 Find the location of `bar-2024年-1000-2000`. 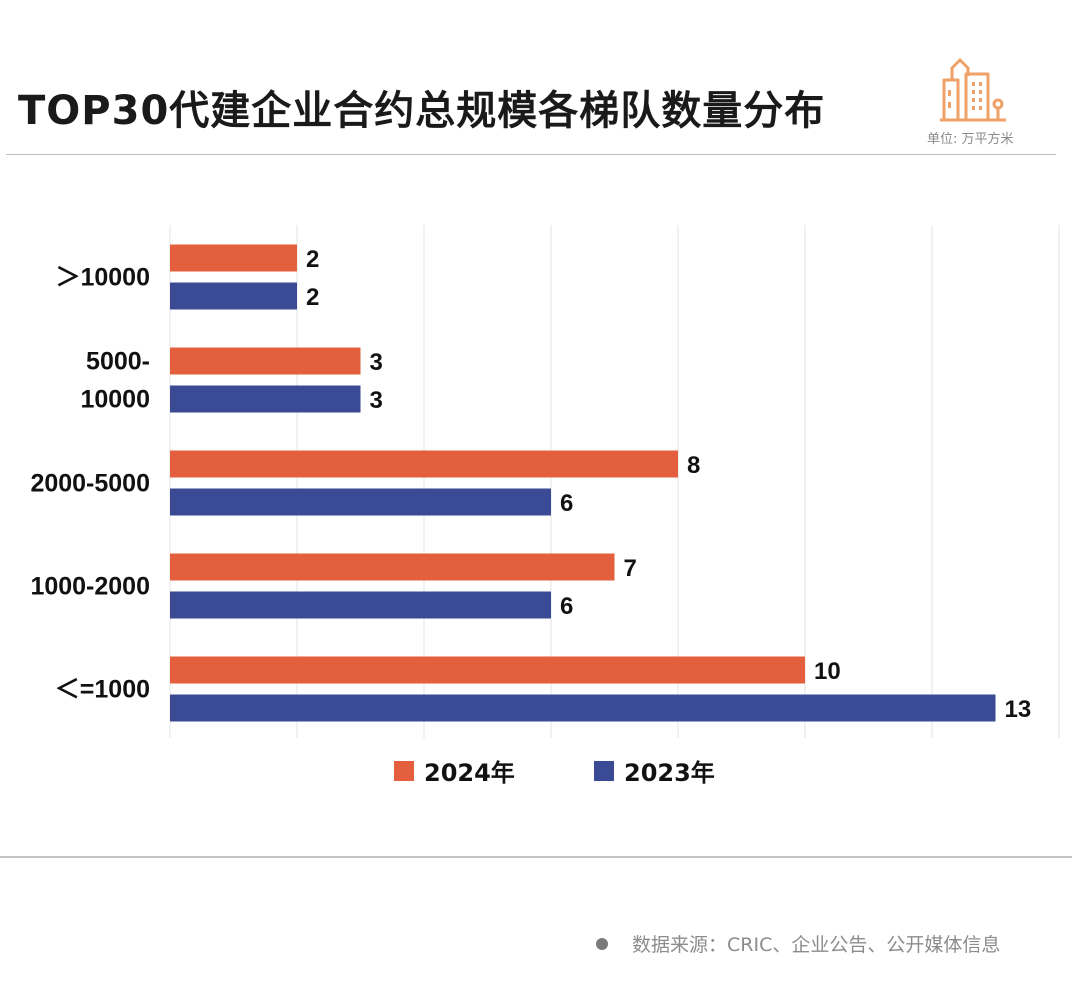

bar-2024年-1000-2000 is located at coordinates (392, 567).